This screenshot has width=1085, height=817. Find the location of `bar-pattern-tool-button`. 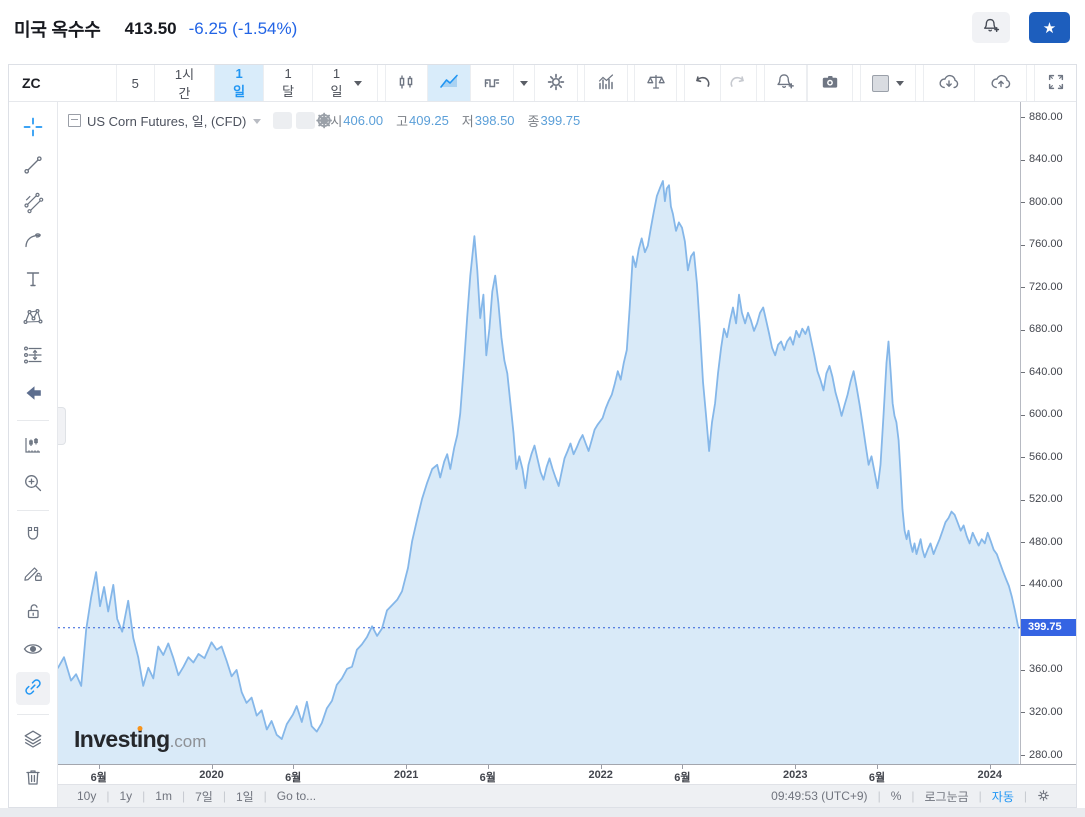

bar-pattern-tool-button is located at coordinates (33, 446).